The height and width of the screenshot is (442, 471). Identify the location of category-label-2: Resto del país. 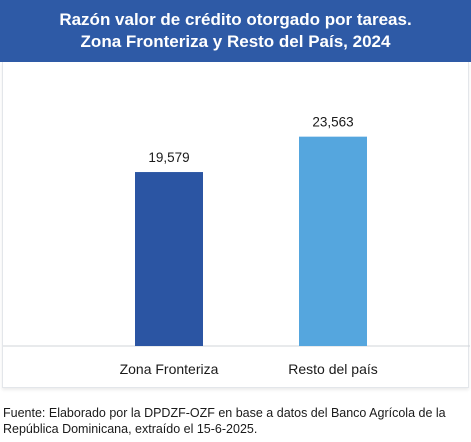
(333, 369).